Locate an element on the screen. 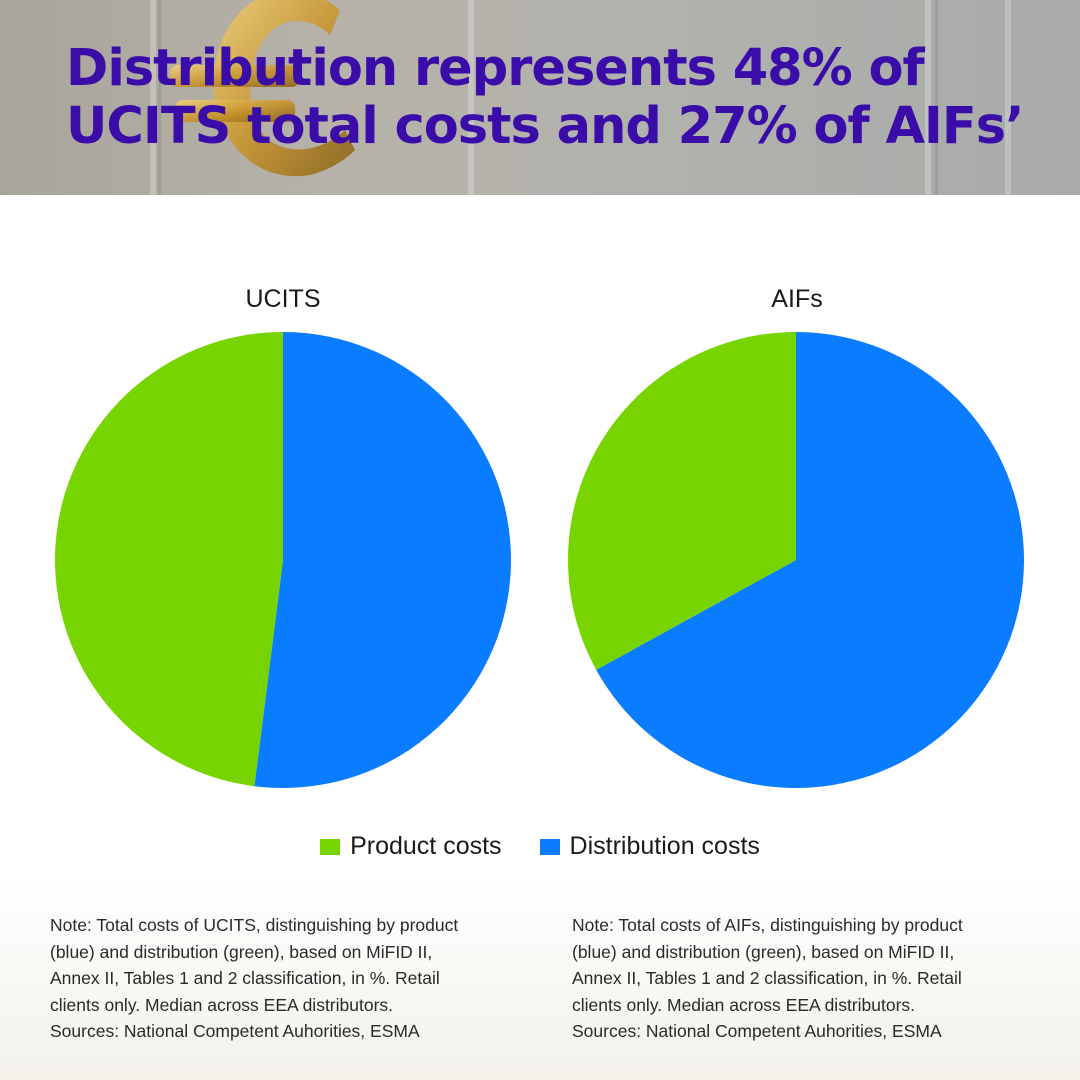  chart-legend: Product costs Distribution costs is located at coordinates (540, 846).